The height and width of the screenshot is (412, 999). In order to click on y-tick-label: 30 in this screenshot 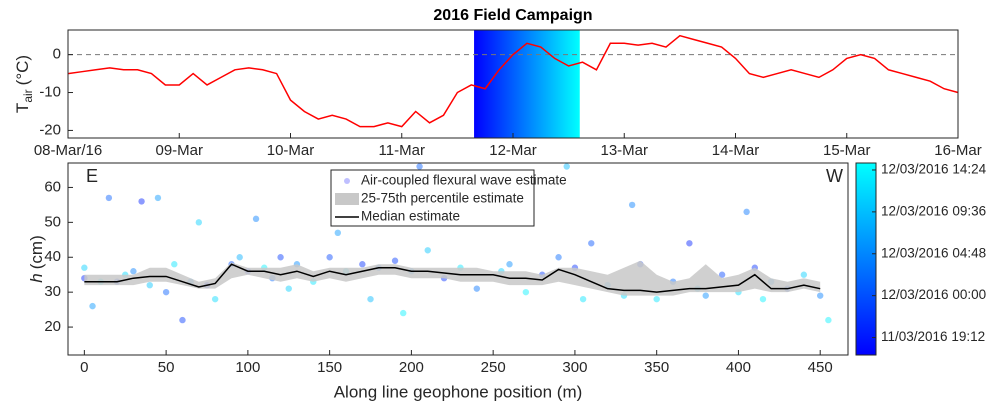, I will do `click(52, 291)`.